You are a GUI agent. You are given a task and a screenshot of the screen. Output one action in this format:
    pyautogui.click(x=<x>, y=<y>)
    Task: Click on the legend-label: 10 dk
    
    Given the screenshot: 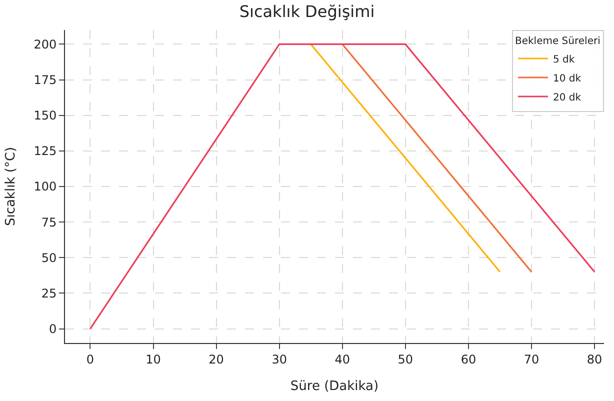 What is the action you would take?
    pyautogui.click(x=567, y=78)
    